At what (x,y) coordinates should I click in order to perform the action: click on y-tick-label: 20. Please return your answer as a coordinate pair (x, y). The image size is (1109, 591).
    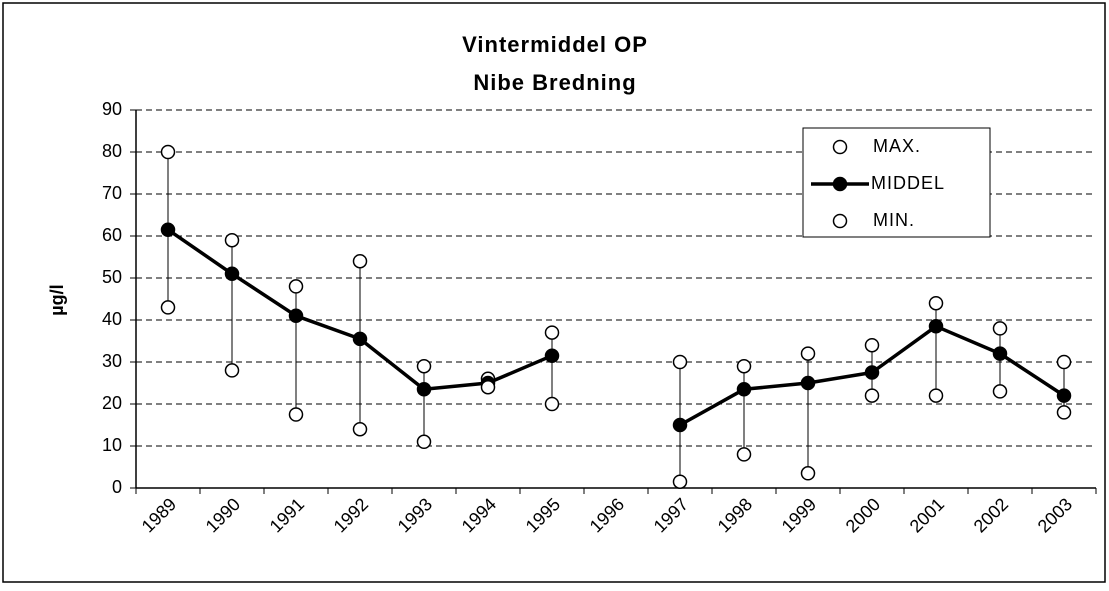
    Looking at the image, I should click on (112, 403).